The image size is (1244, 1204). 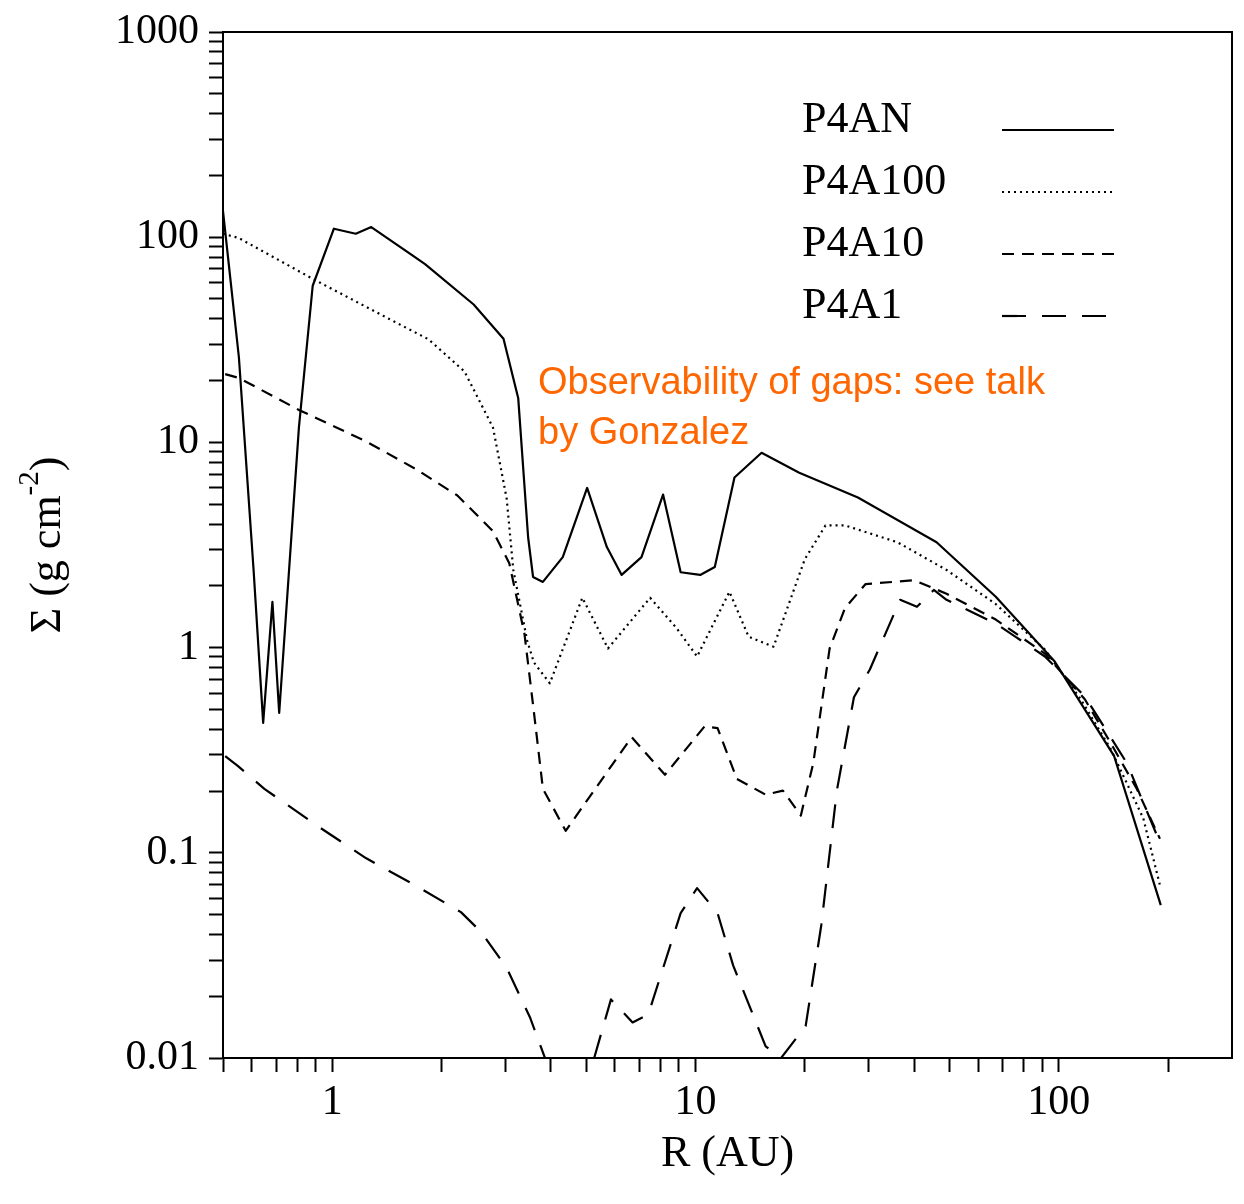 I want to click on y-tick-label: 0.1, so click(x=172, y=849).